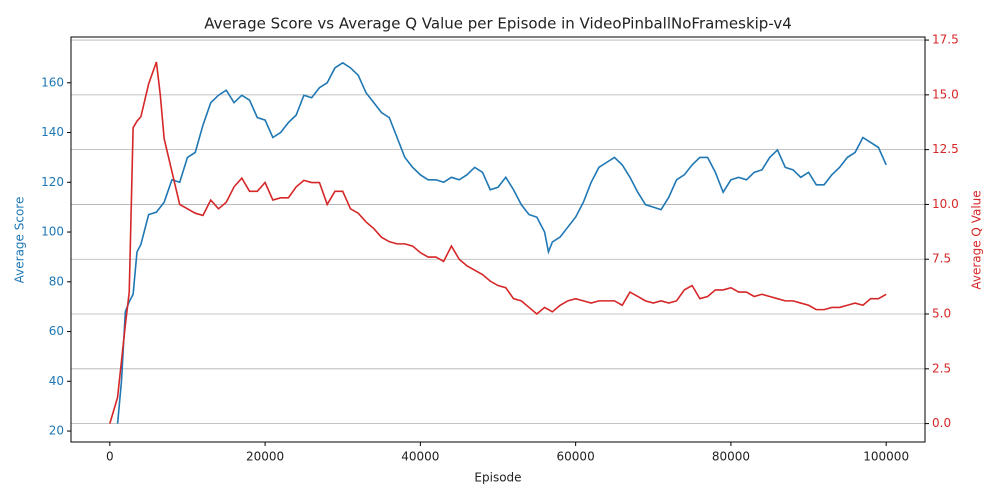  I want to click on y-tick-label: 140, so click(52, 132).